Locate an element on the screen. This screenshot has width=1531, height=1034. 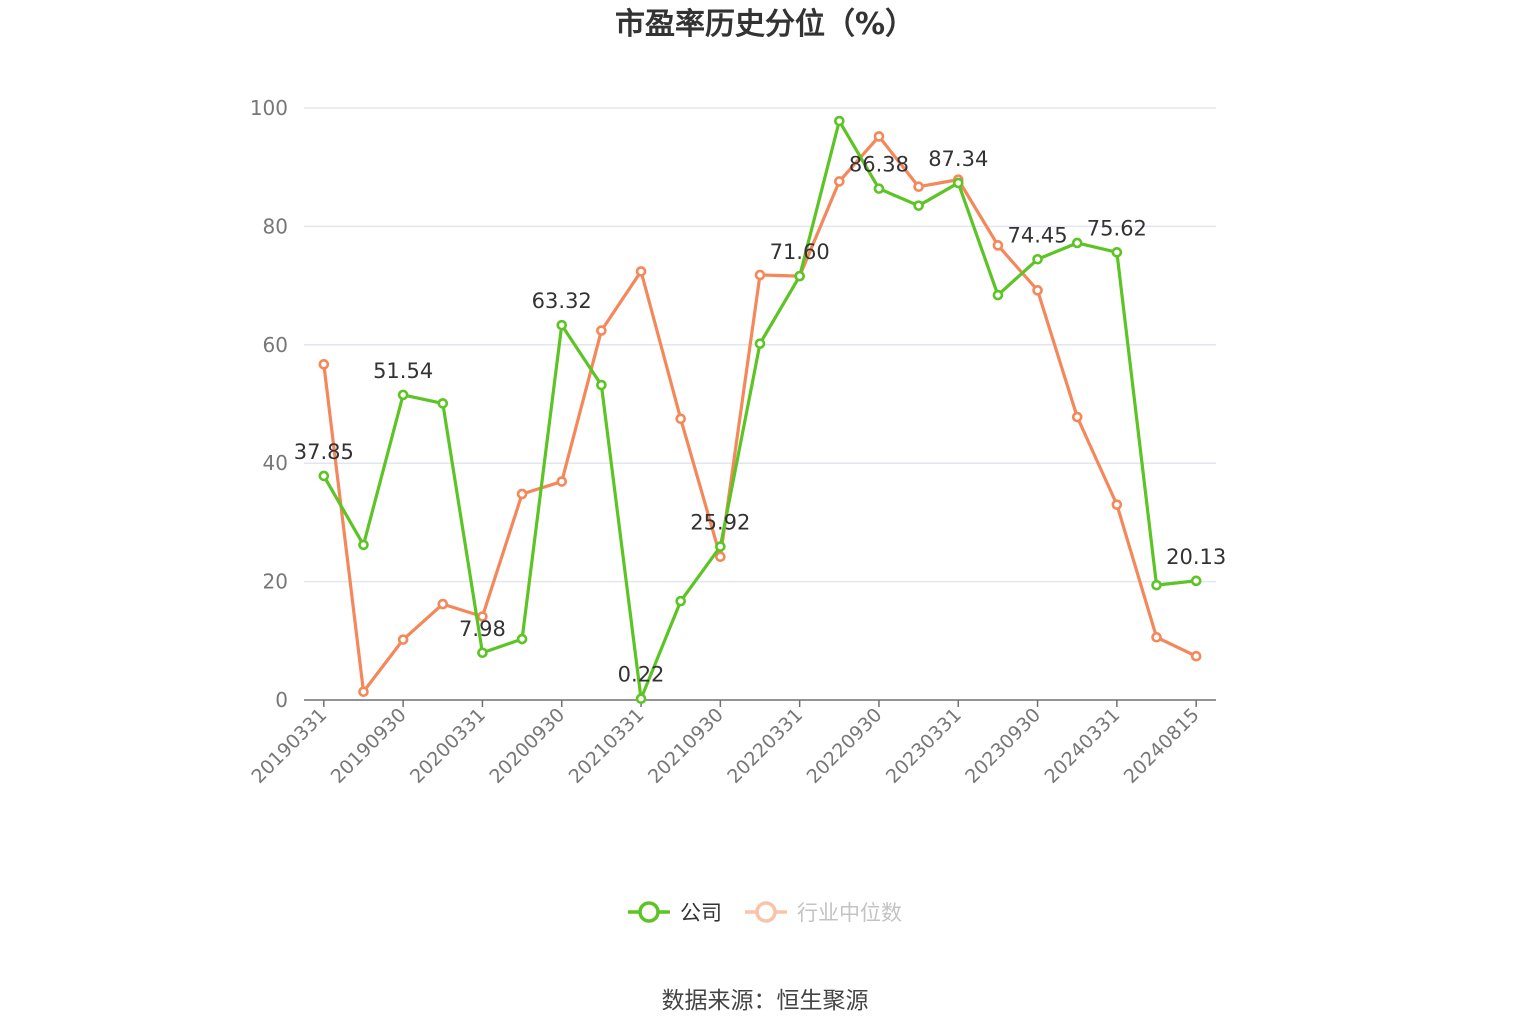
data-label: 75.62 is located at coordinates (1117, 228).